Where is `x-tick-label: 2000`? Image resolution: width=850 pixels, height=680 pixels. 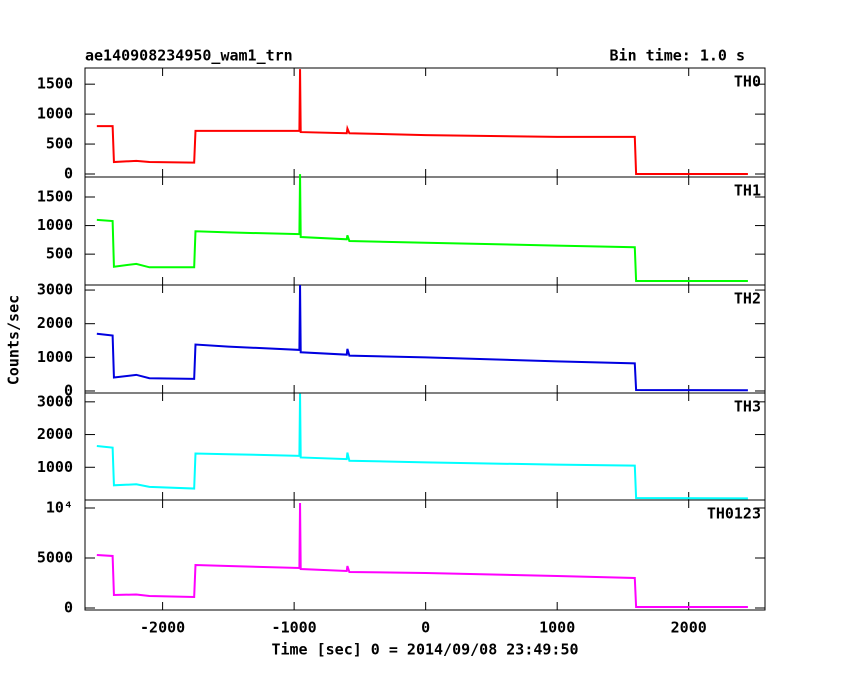
x-tick-label: 2000 is located at coordinates (689, 628).